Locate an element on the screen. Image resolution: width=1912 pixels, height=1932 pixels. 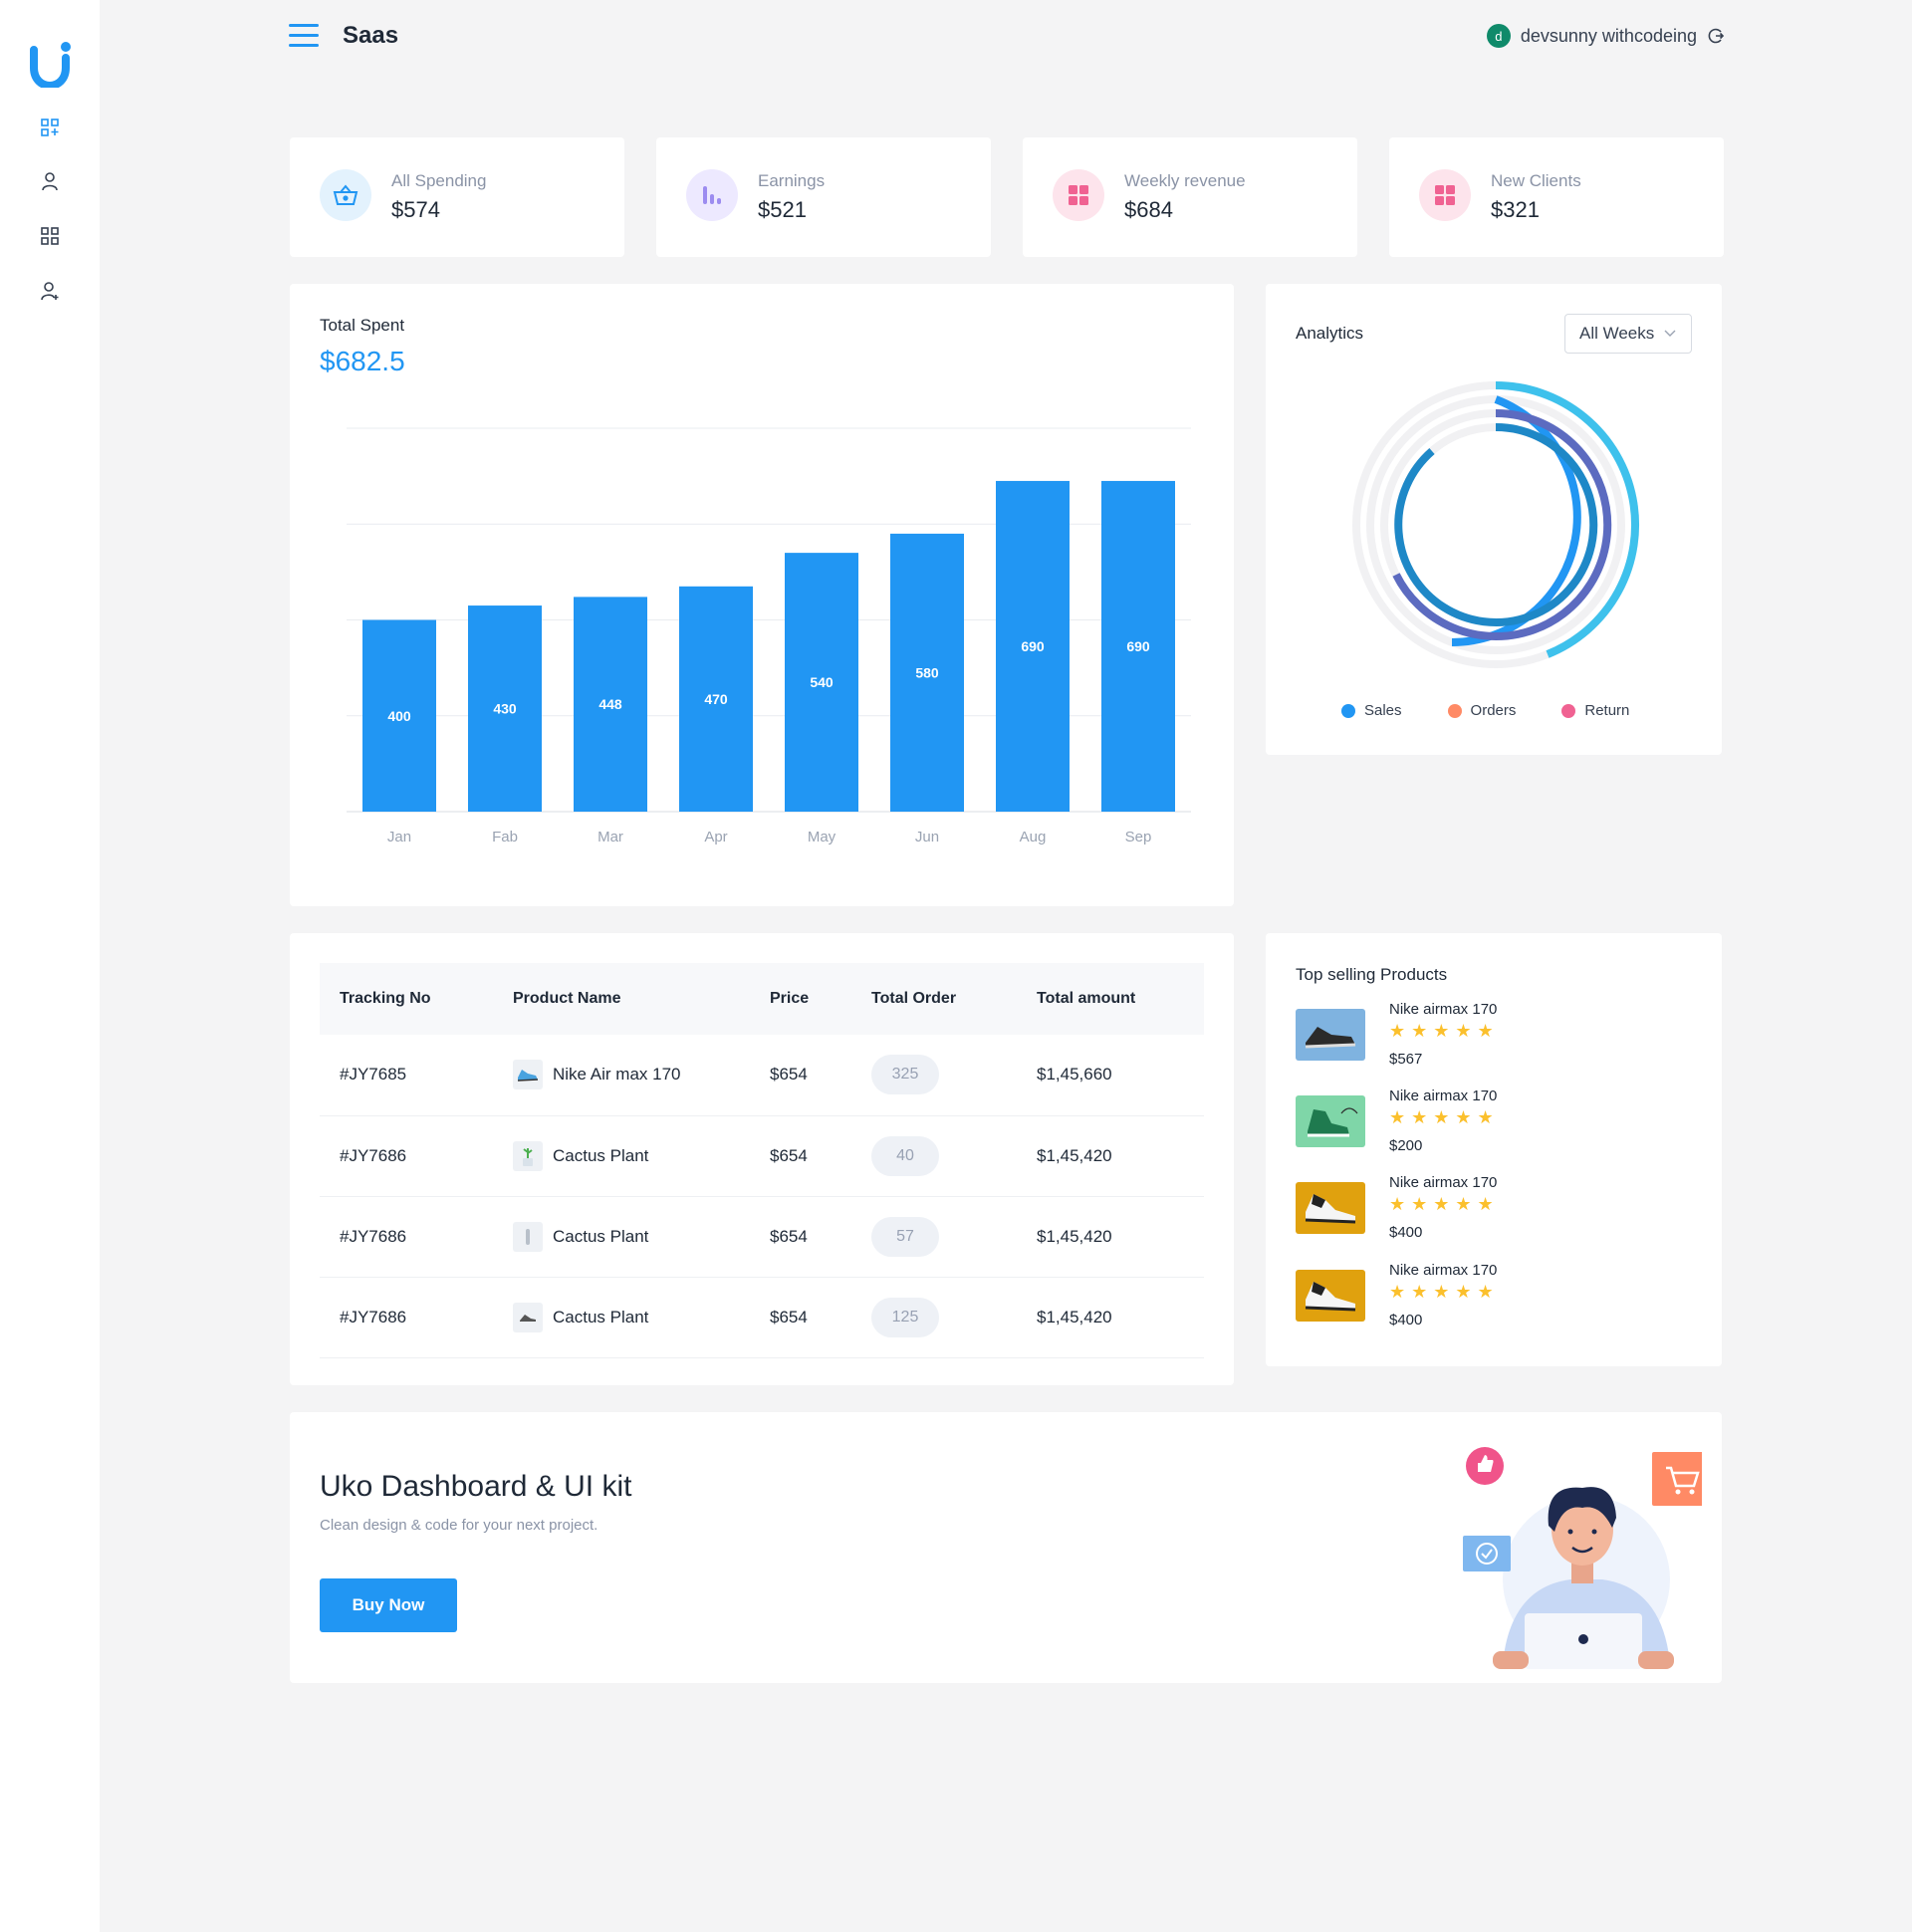
grid-icon is located at coordinates (1445, 195).